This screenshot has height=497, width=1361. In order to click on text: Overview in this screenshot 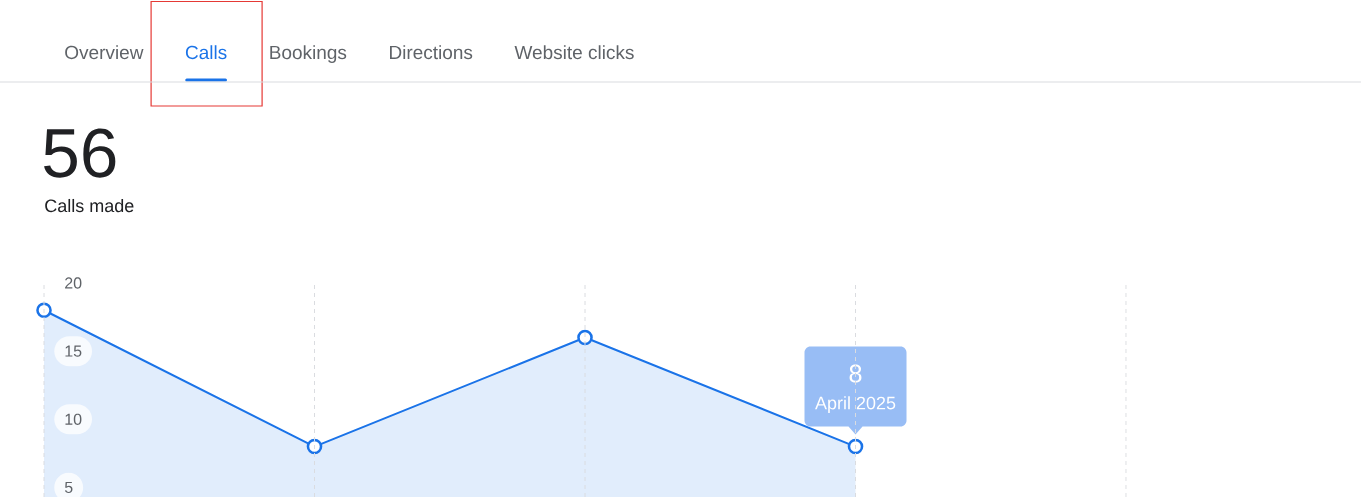, I will do `click(104, 52)`.